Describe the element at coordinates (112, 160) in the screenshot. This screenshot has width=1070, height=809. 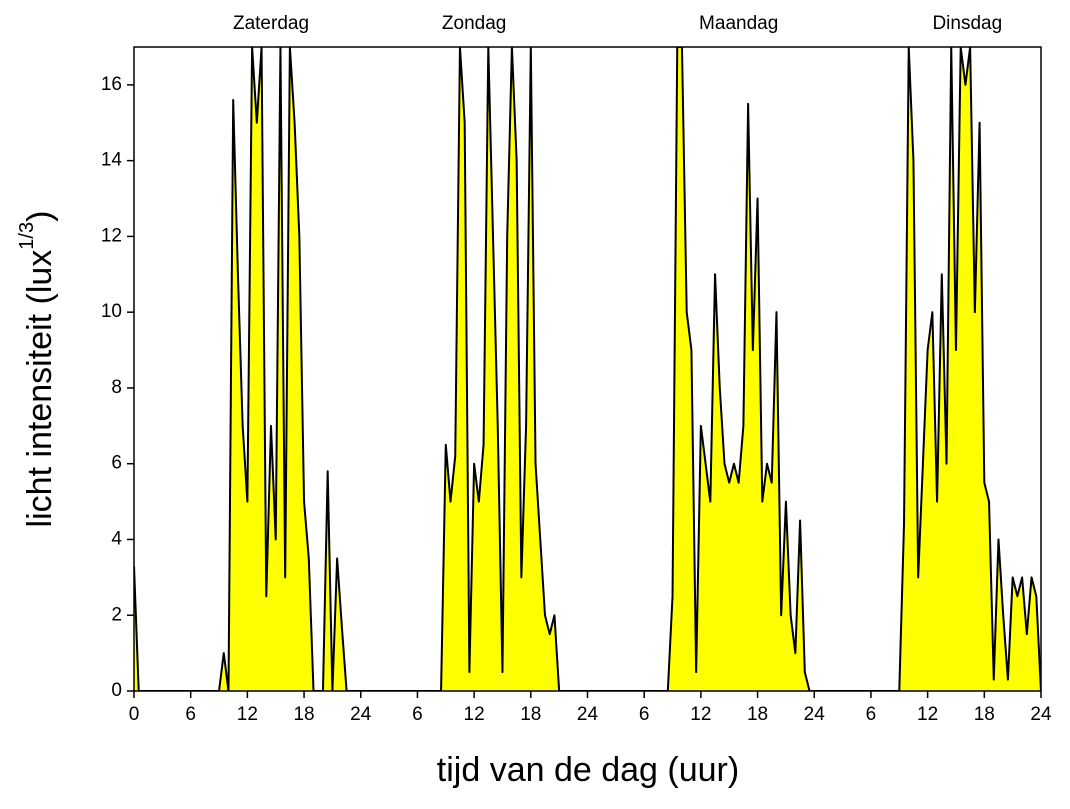
I see `y-tick-label: 14` at that location.